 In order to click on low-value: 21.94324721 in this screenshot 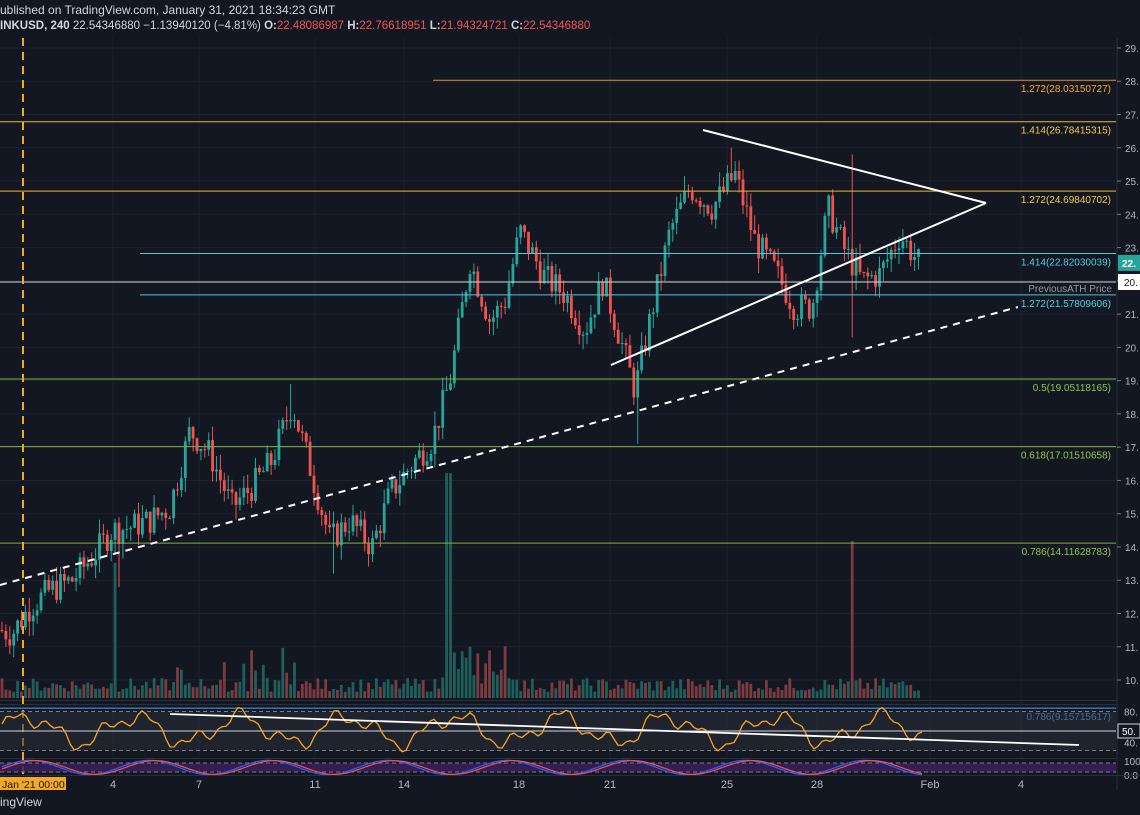, I will do `click(474, 26)`.